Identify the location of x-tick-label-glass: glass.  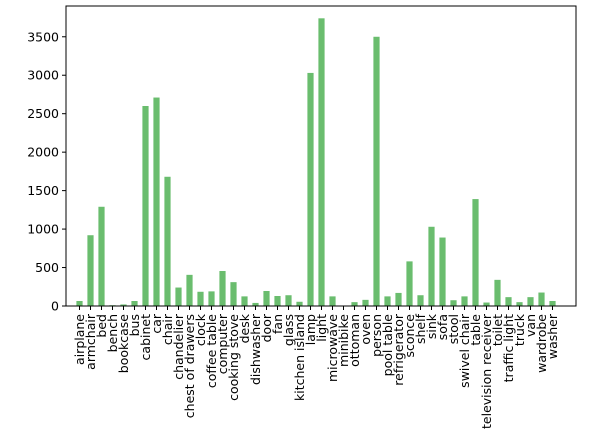
(288, 330).